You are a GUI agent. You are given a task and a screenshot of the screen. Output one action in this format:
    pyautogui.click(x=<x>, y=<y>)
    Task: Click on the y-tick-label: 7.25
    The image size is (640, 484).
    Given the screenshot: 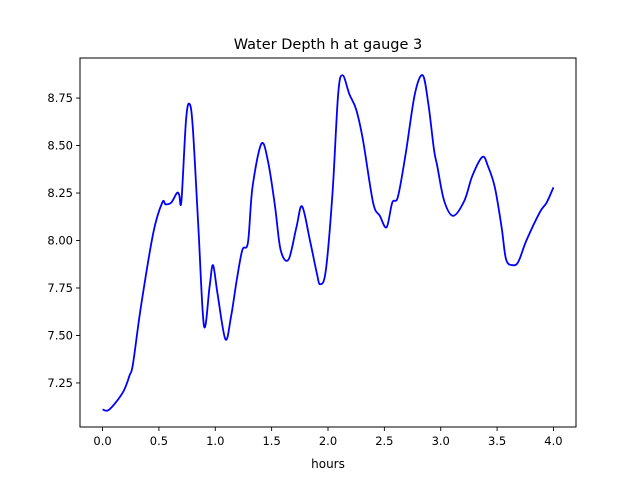 What is the action you would take?
    pyautogui.click(x=60, y=383)
    